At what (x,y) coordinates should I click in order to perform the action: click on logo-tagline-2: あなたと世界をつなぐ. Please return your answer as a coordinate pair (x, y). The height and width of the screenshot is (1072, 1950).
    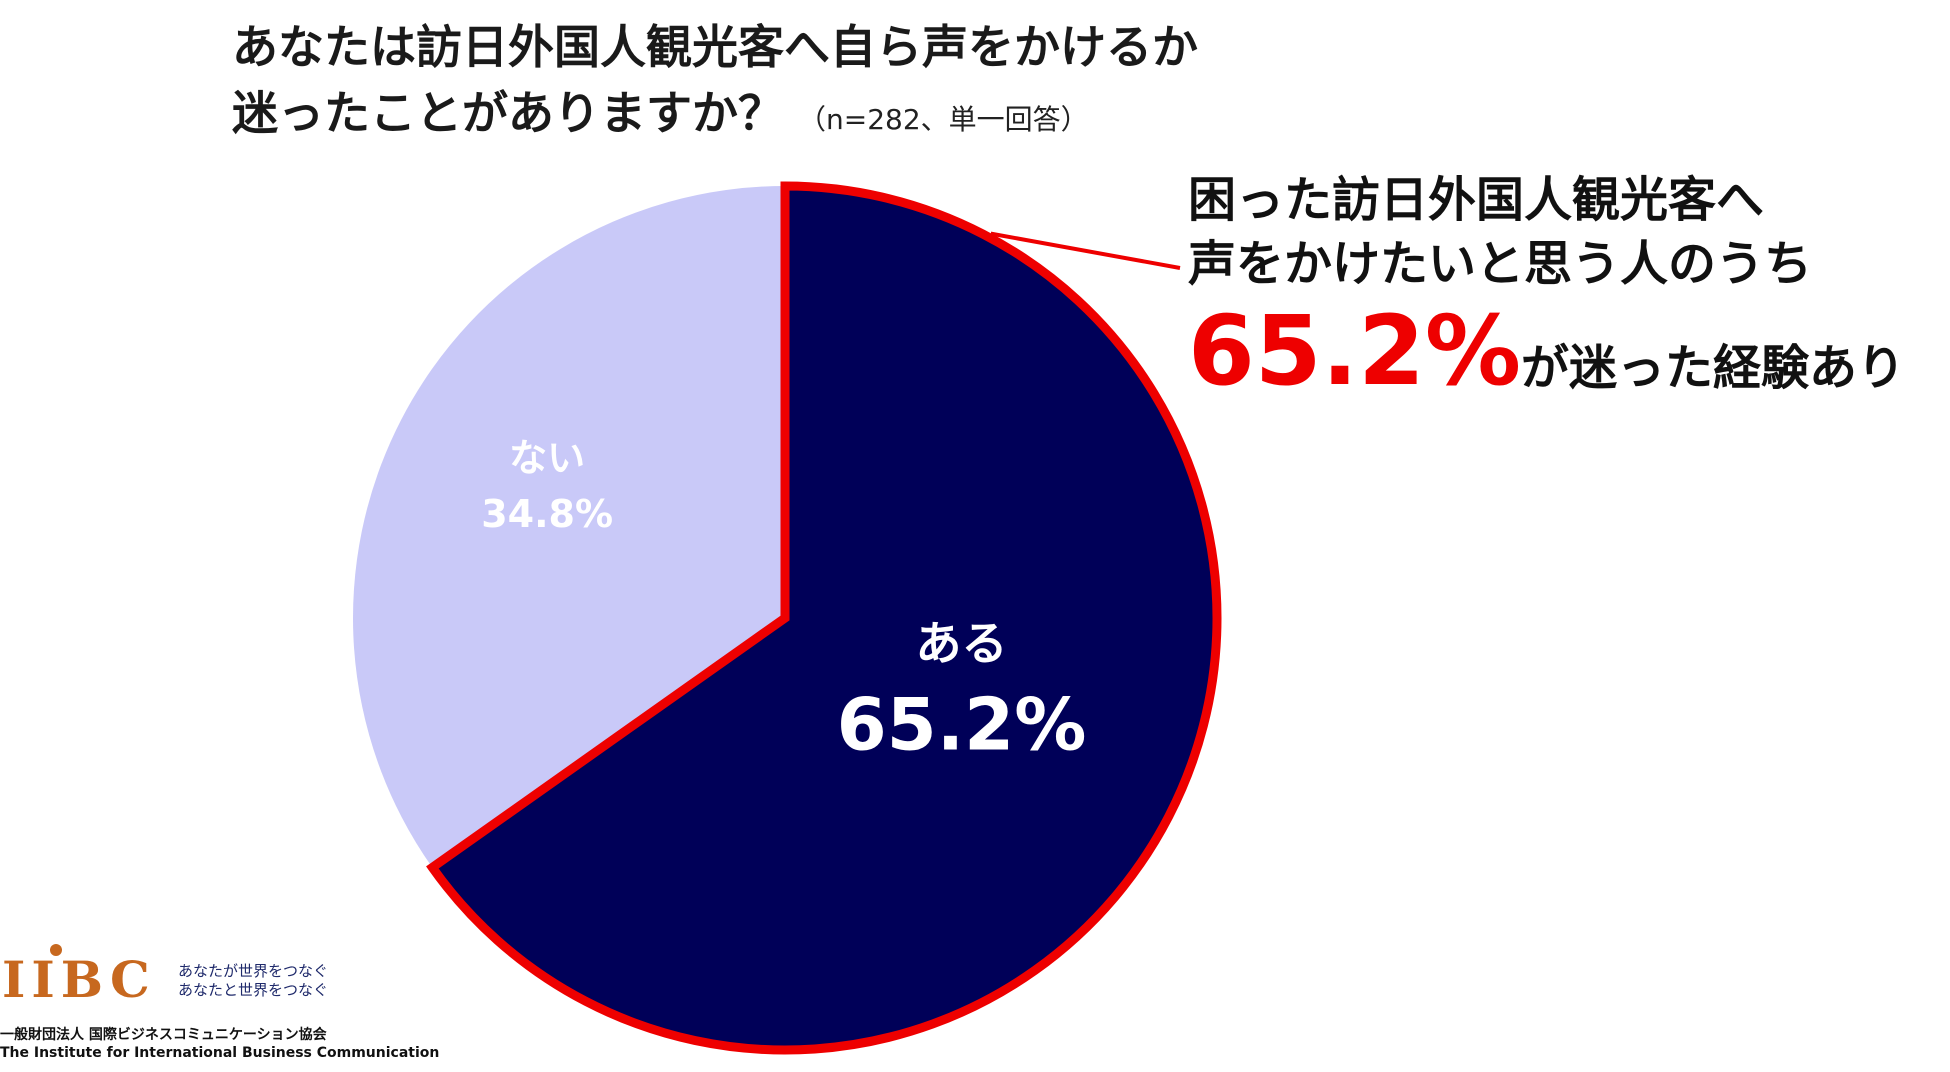
    Looking at the image, I should click on (253, 990).